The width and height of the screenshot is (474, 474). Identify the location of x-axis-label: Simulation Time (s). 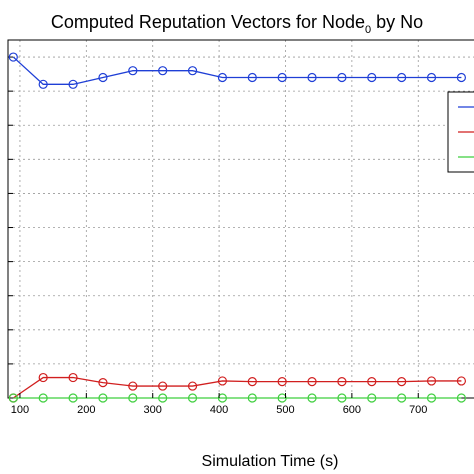
(270, 461).